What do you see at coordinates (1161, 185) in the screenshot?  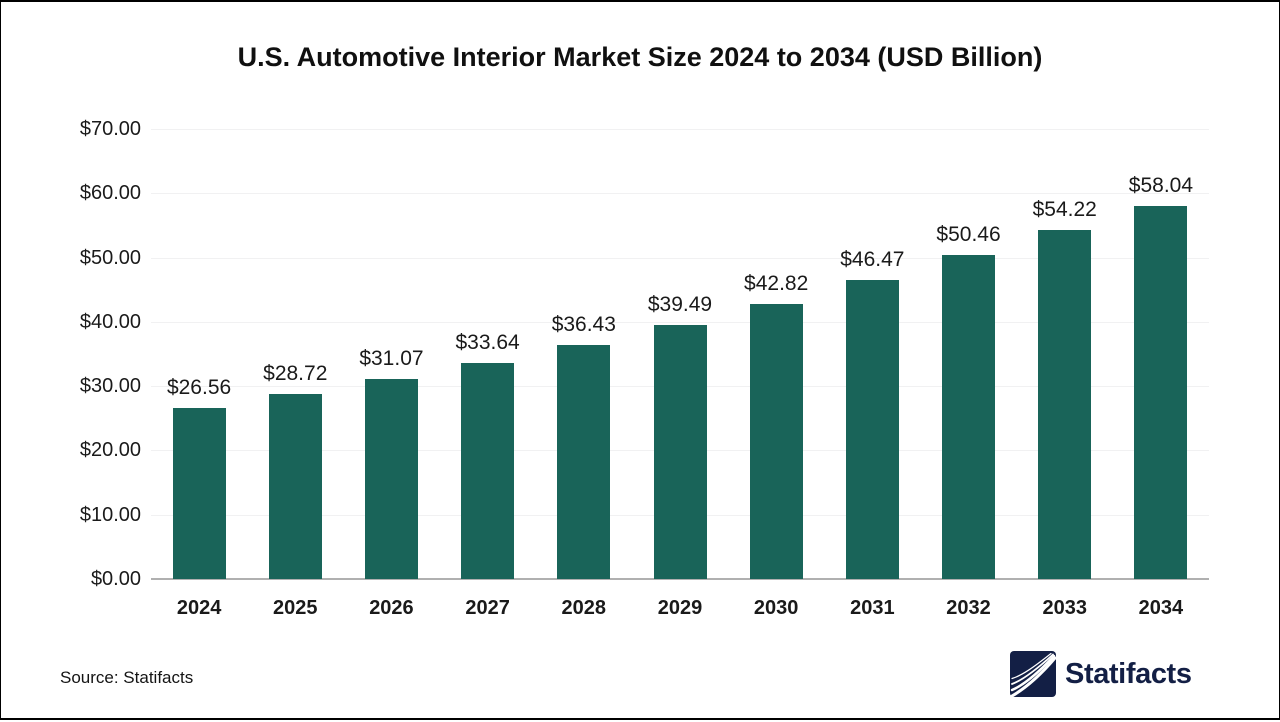 I see `bar-value-label: $58.04` at bounding box center [1161, 185].